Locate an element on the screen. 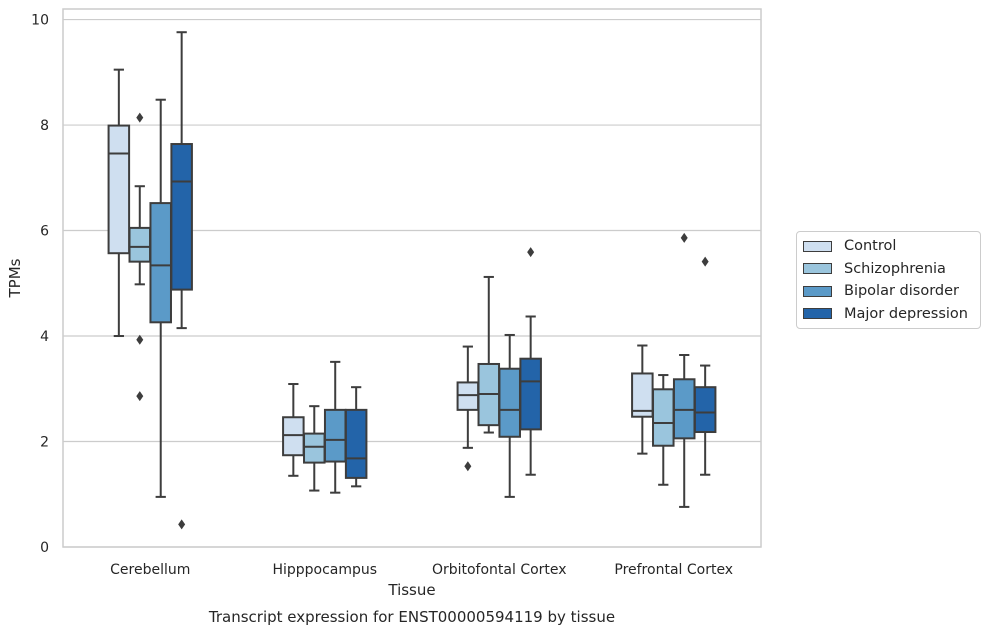  y-axis-label: TPMs is located at coordinates (15, 278).